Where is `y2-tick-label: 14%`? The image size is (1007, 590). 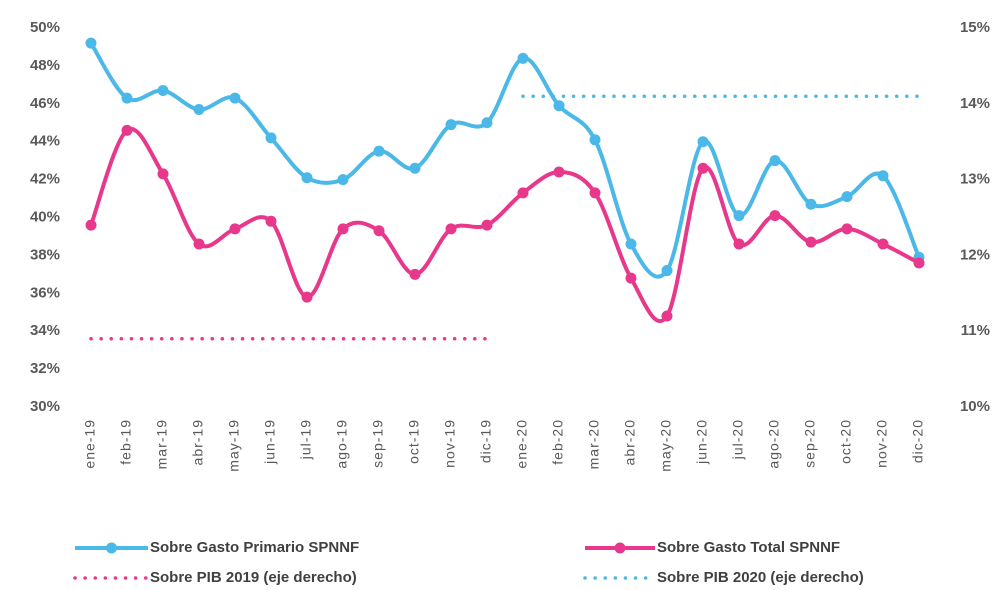 y2-tick-label: 14% is located at coordinates (975, 103).